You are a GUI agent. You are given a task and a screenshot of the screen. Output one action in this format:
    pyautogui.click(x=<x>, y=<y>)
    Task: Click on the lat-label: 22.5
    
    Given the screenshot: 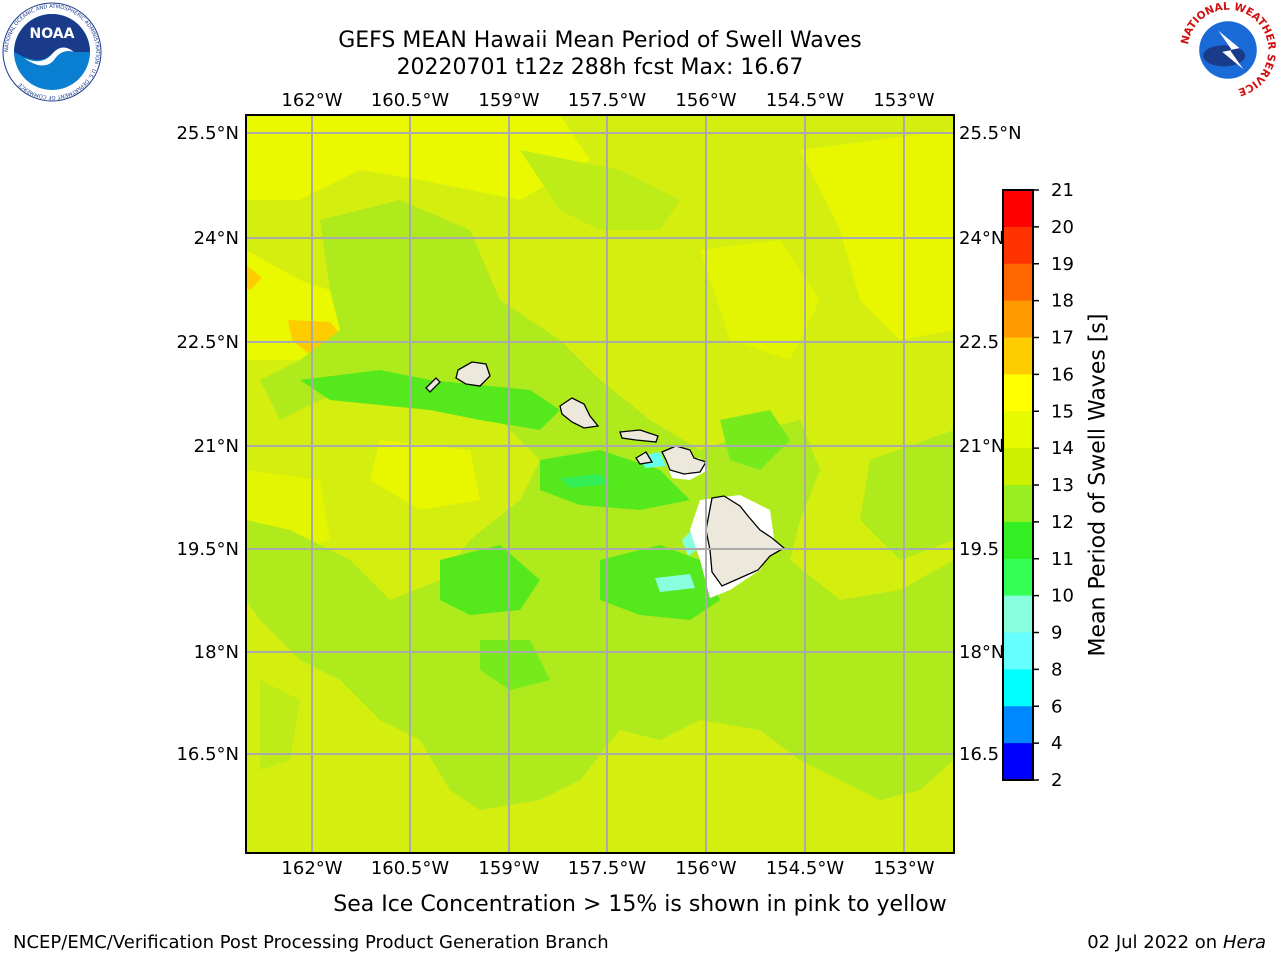 What is the action you would take?
    pyautogui.click(x=979, y=342)
    